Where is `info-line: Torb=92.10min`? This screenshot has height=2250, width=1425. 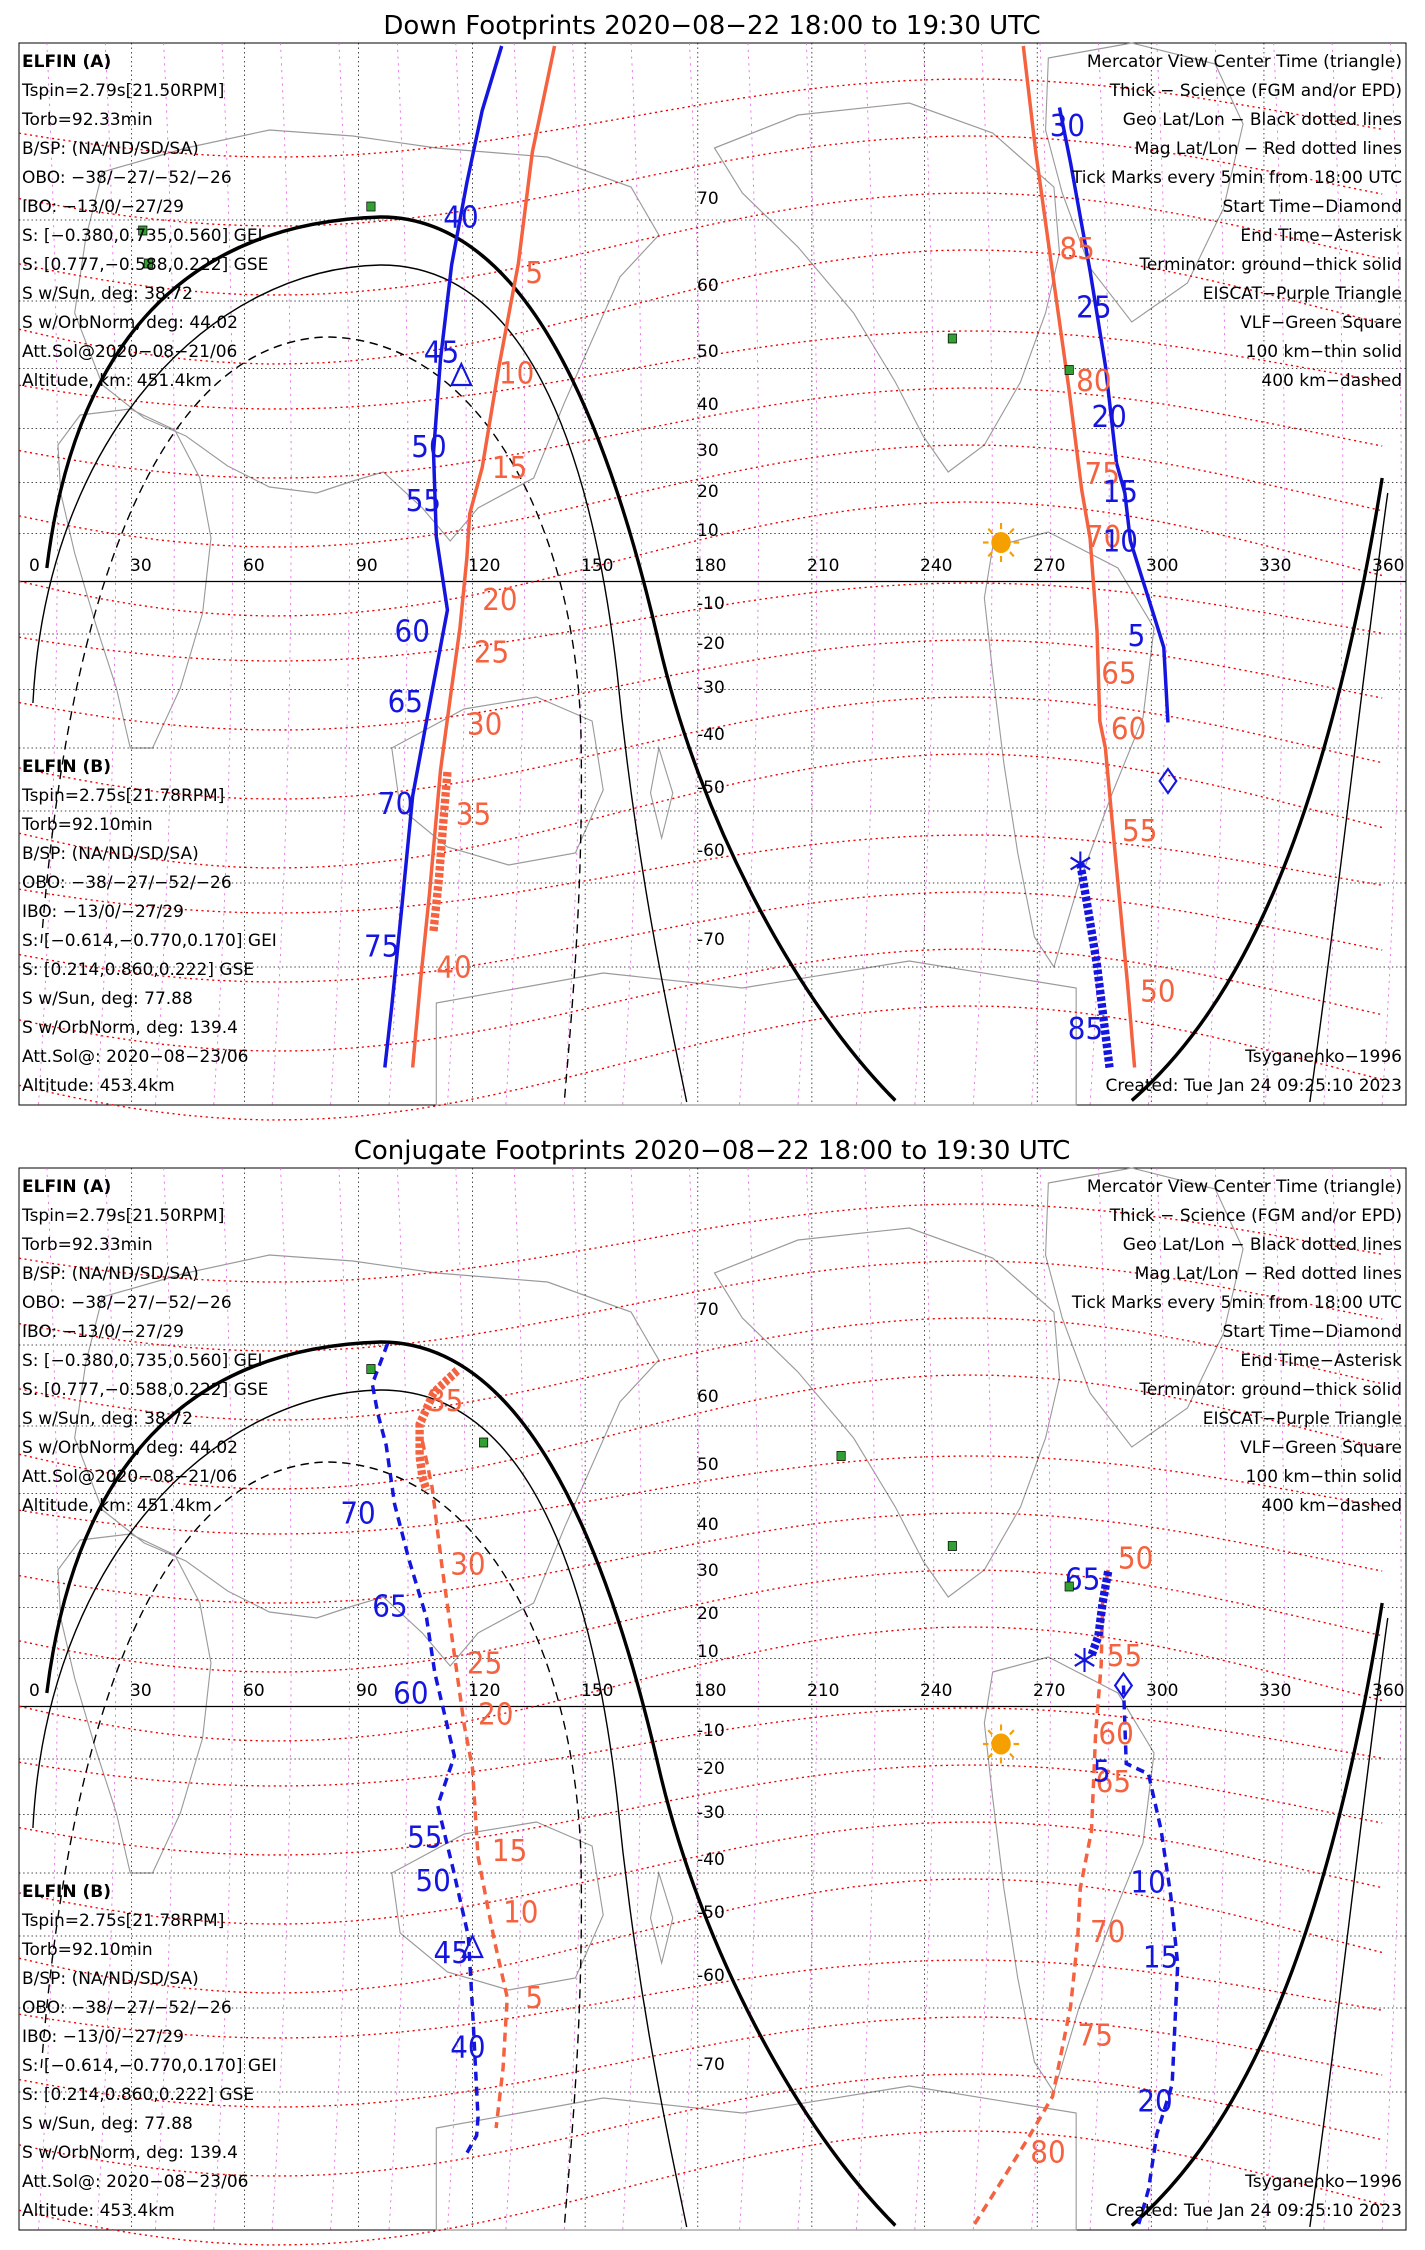
info-line: Torb=92.10min is located at coordinates (87, 825).